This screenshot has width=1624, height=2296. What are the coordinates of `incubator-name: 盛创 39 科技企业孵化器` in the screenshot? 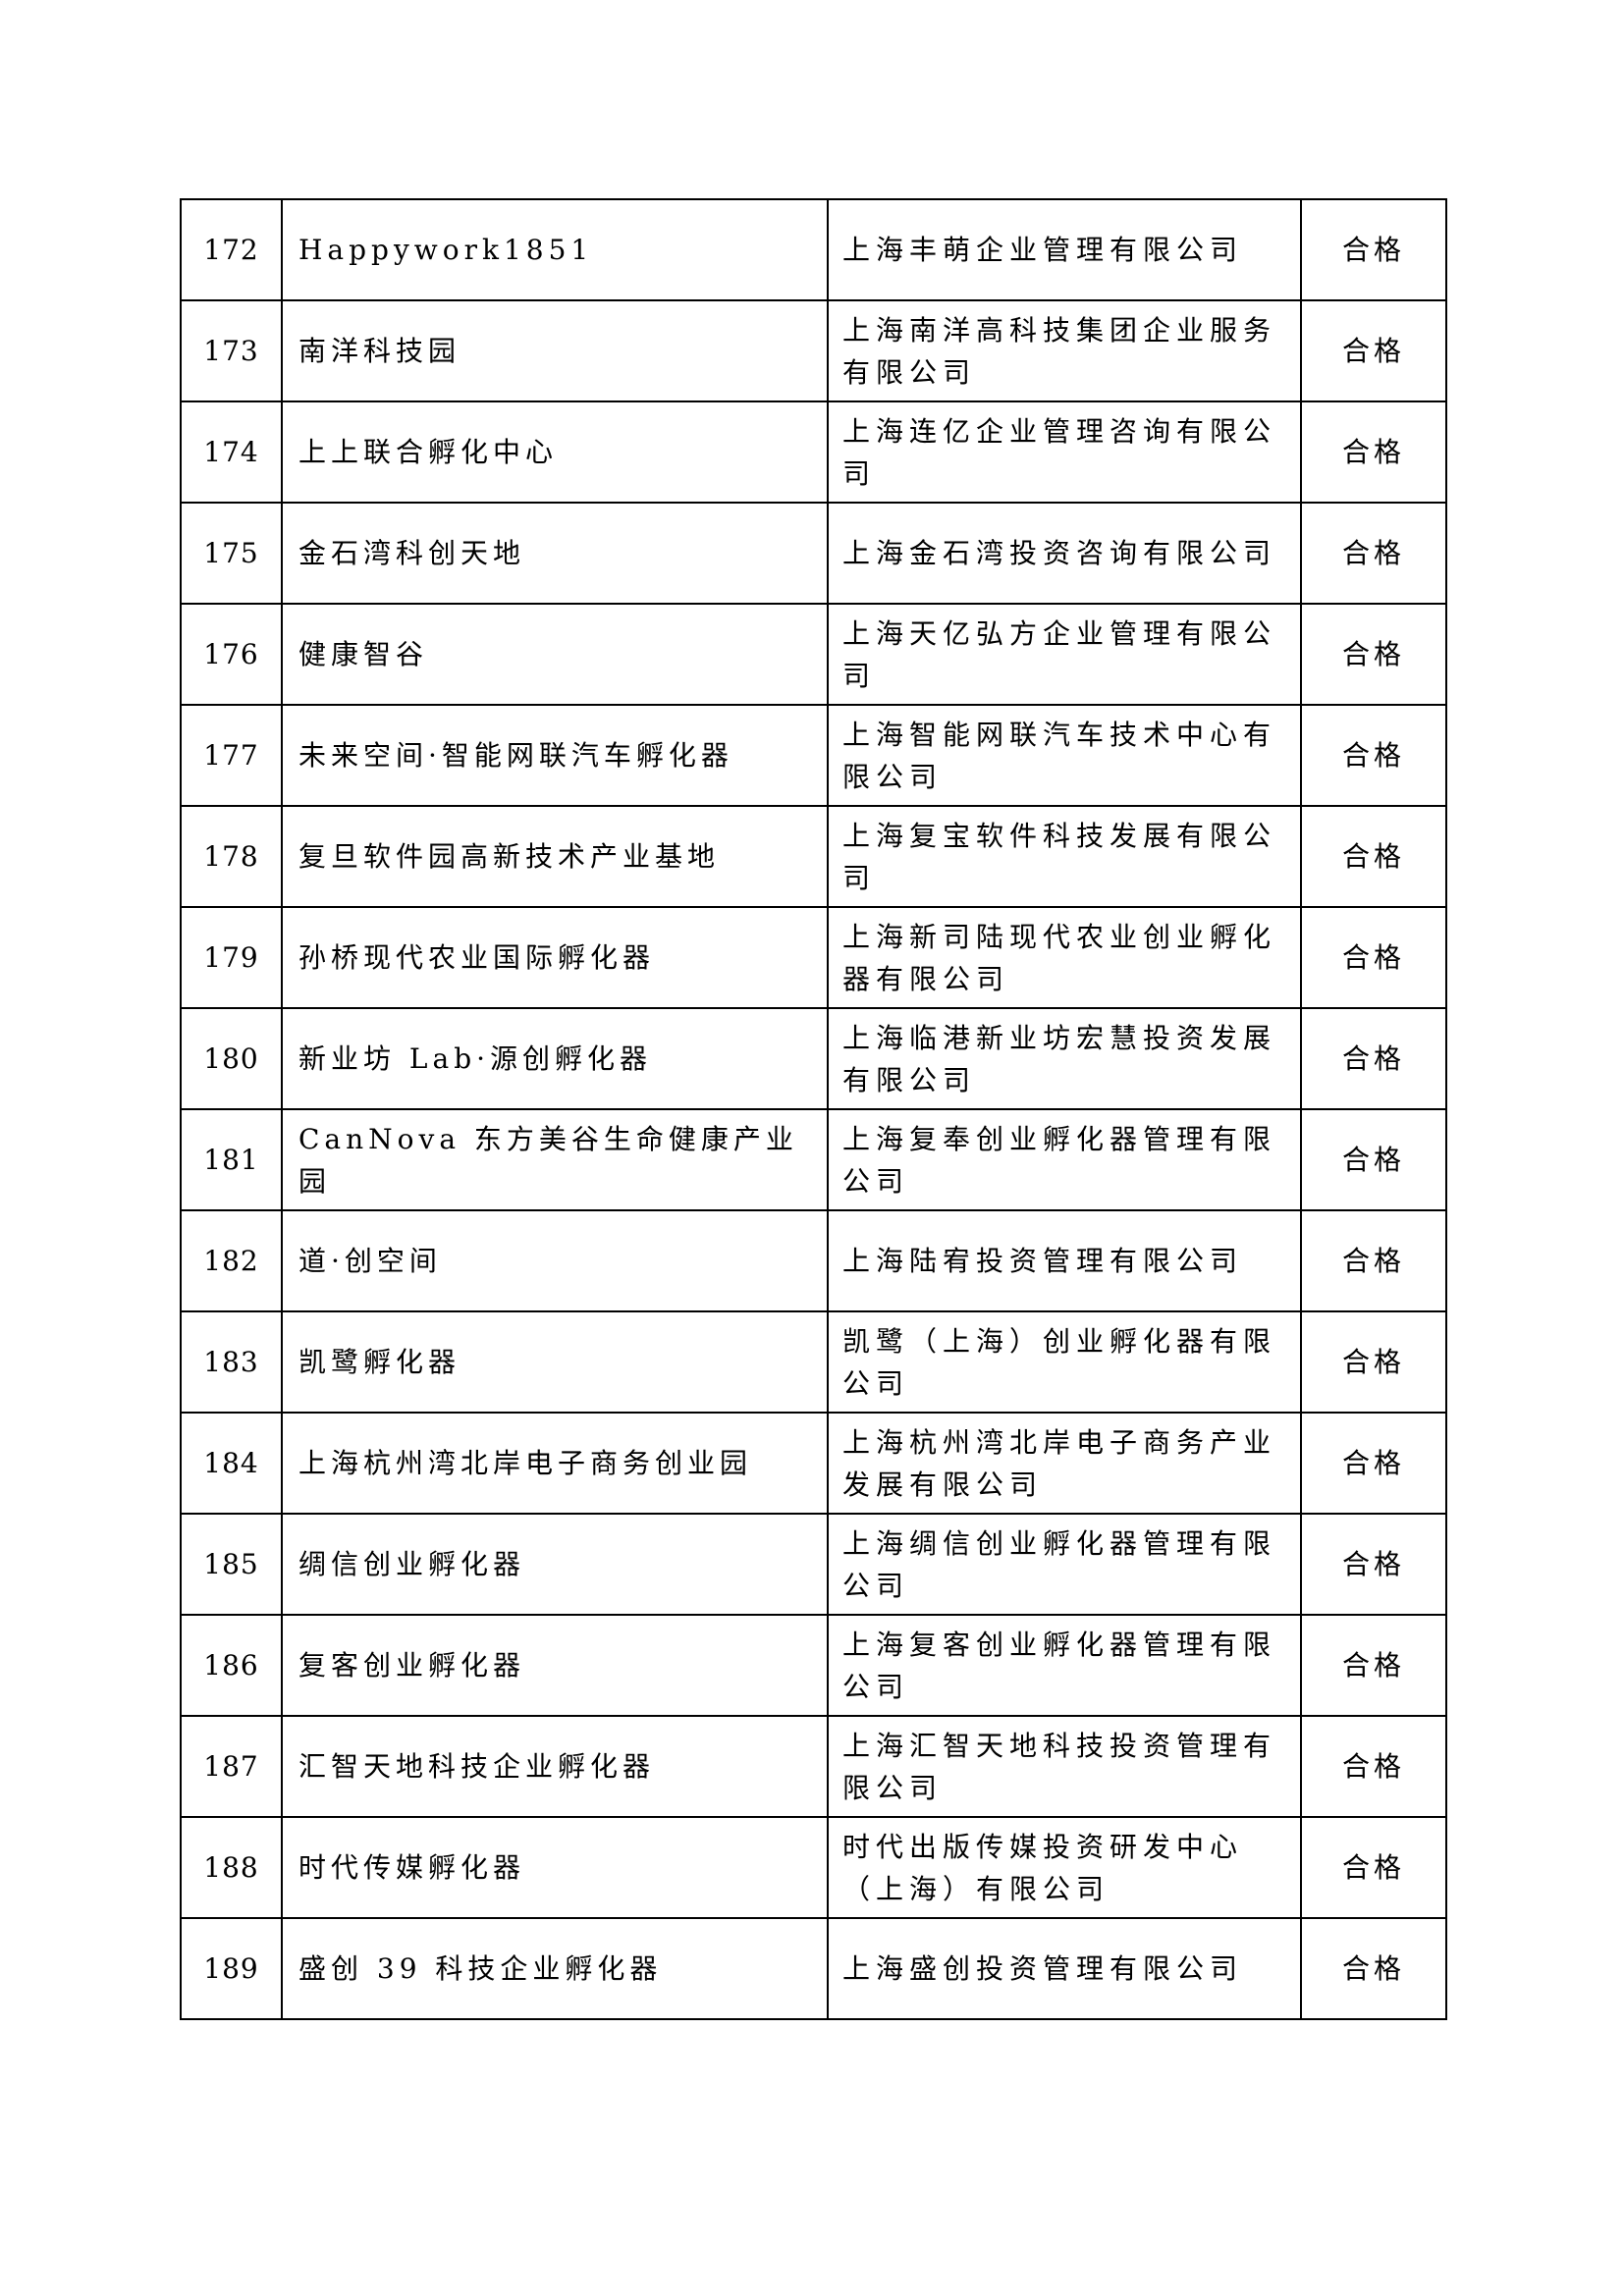 It's located at (555, 1968).